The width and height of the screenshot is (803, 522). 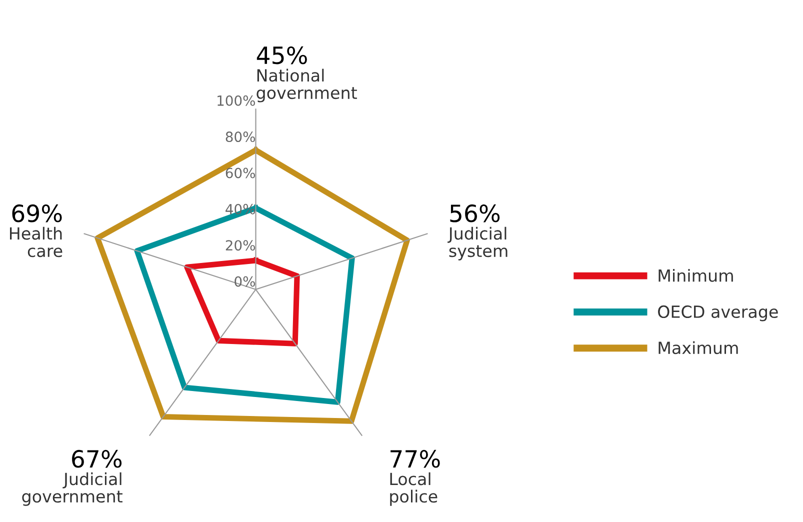 What do you see at coordinates (240, 137) in the screenshot?
I see `y-tick-label: 80%` at bounding box center [240, 137].